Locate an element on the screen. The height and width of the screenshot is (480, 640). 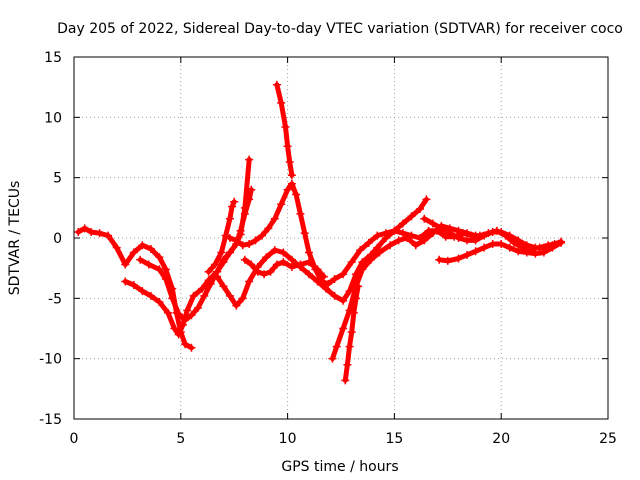
y-tick-label: -15 is located at coordinates (50, 420).